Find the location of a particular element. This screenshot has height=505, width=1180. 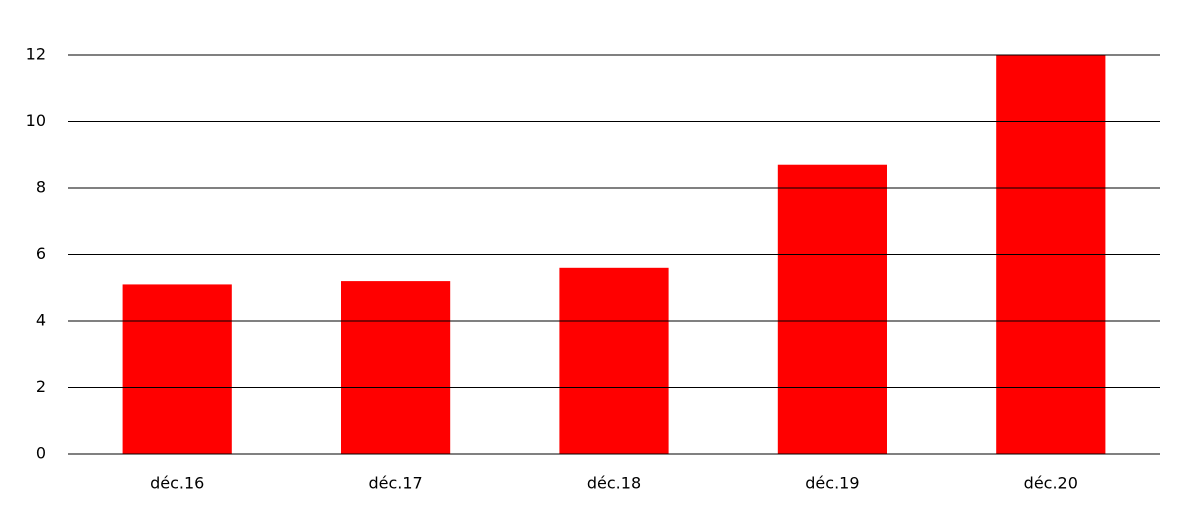

x-tick-label: déc.20 is located at coordinates (1051, 483).